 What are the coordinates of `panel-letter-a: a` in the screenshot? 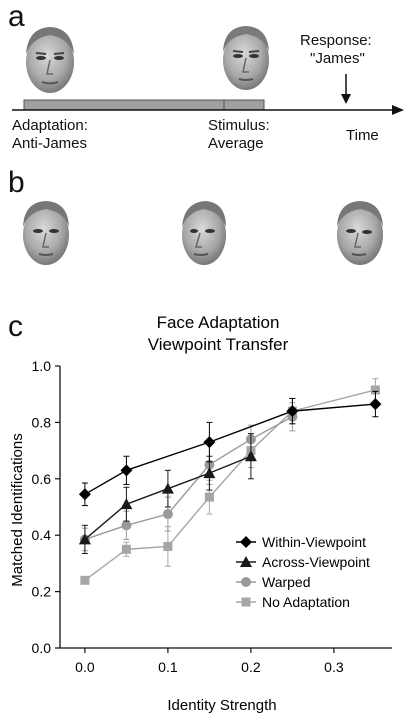 It's located at (16, 16).